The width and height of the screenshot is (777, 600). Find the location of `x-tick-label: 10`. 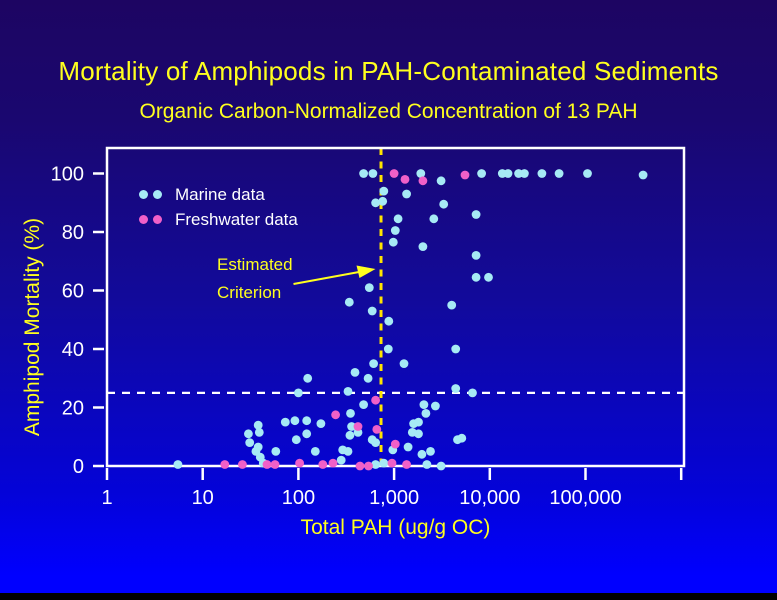

x-tick-label: 10 is located at coordinates (203, 498).